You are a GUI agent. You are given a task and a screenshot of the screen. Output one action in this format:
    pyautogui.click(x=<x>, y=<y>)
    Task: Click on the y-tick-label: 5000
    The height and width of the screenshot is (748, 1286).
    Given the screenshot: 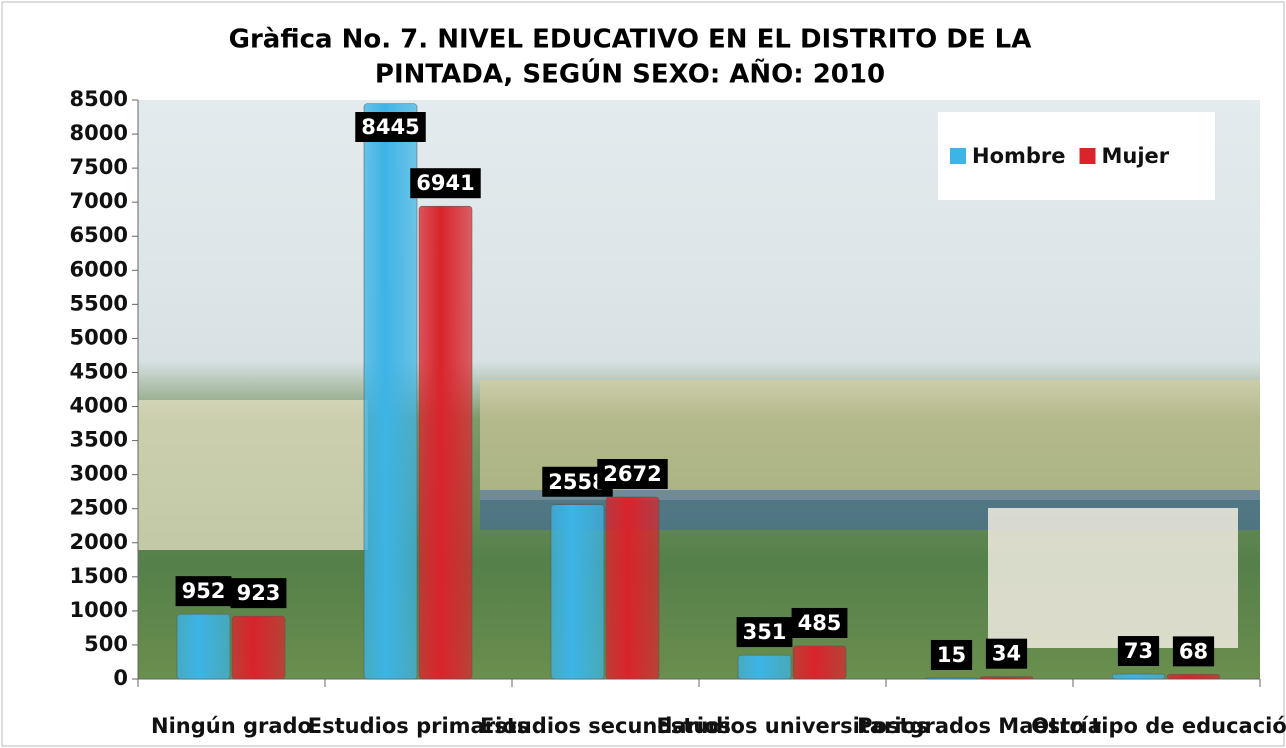 What is the action you would take?
    pyautogui.click(x=99, y=337)
    